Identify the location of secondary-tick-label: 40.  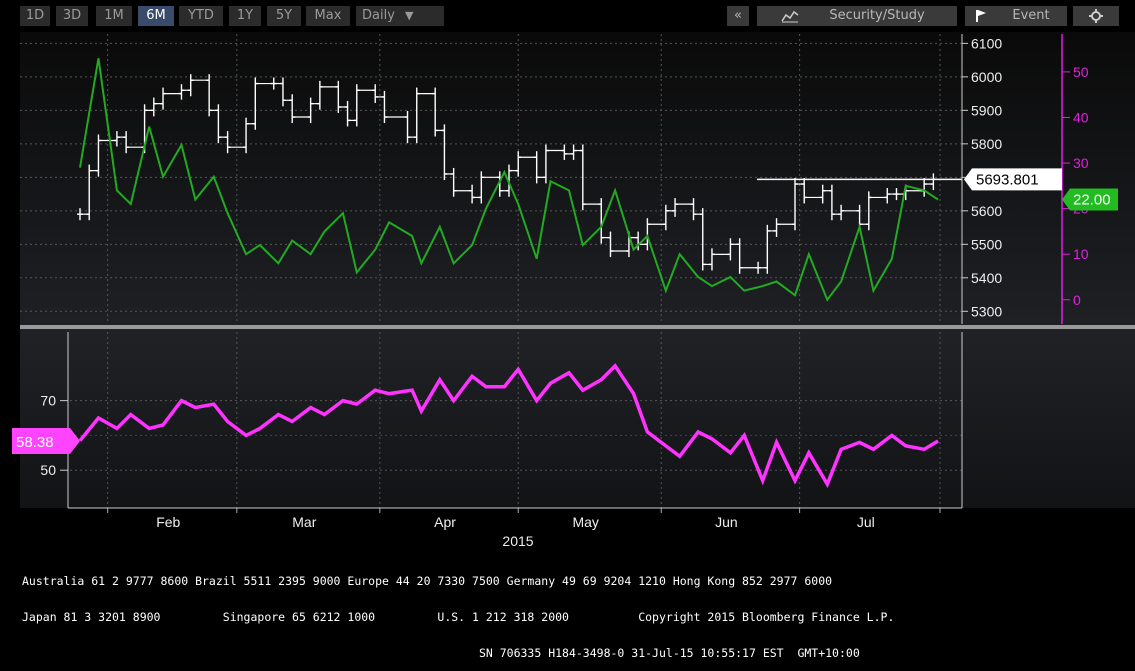
(1081, 117).